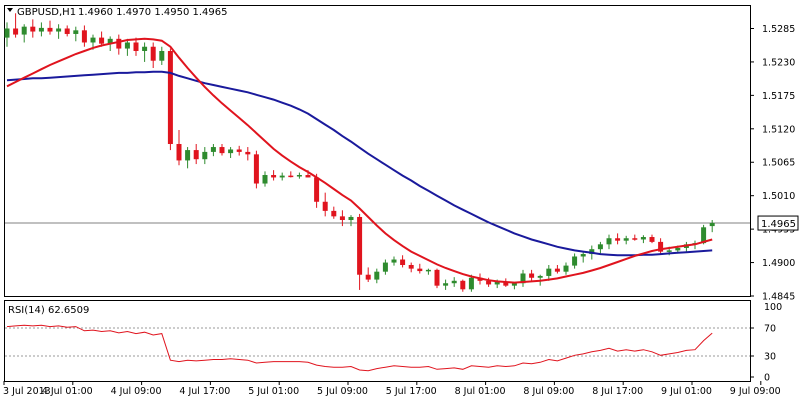  What do you see at coordinates (770, 357) in the screenshot?
I see `rsi-tick-label: 30` at bounding box center [770, 357].